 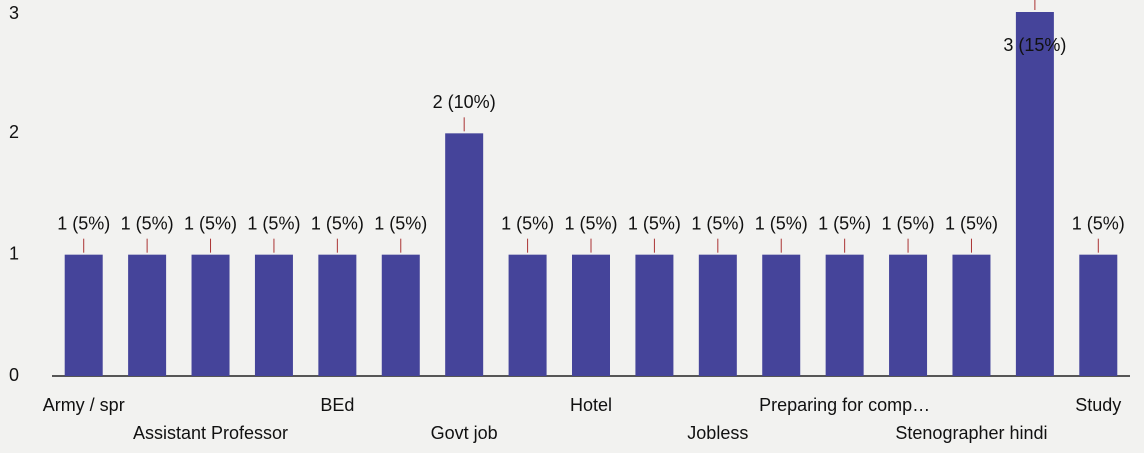 What do you see at coordinates (14, 253) in the screenshot?
I see `y-tick-label: 1` at bounding box center [14, 253].